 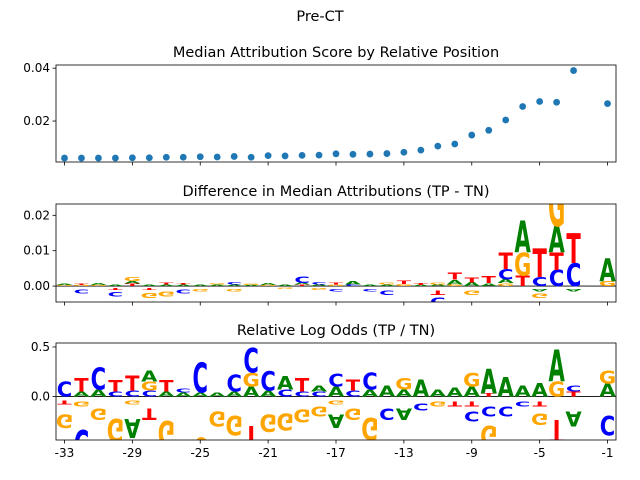 What do you see at coordinates (200, 453) in the screenshot?
I see `xtick-label: -25` at bounding box center [200, 453].